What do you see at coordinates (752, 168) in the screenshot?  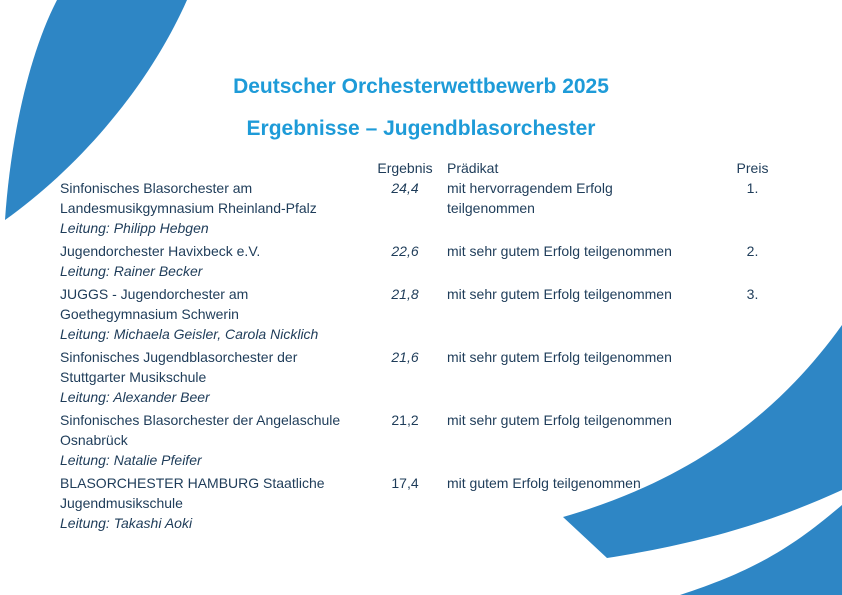 I see `column-header-preis: Preis` at bounding box center [752, 168].